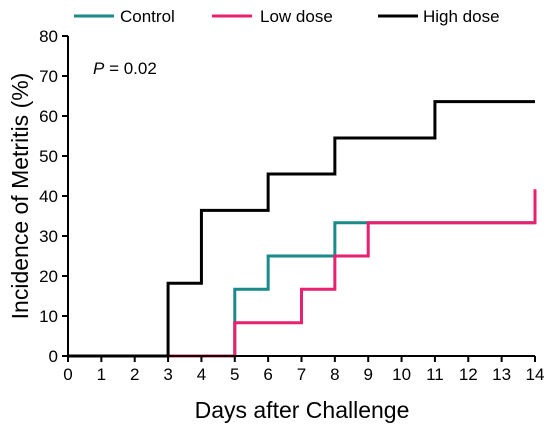  What do you see at coordinates (147, 16) in the screenshot?
I see `legend-label-control: Control` at bounding box center [147, 16].